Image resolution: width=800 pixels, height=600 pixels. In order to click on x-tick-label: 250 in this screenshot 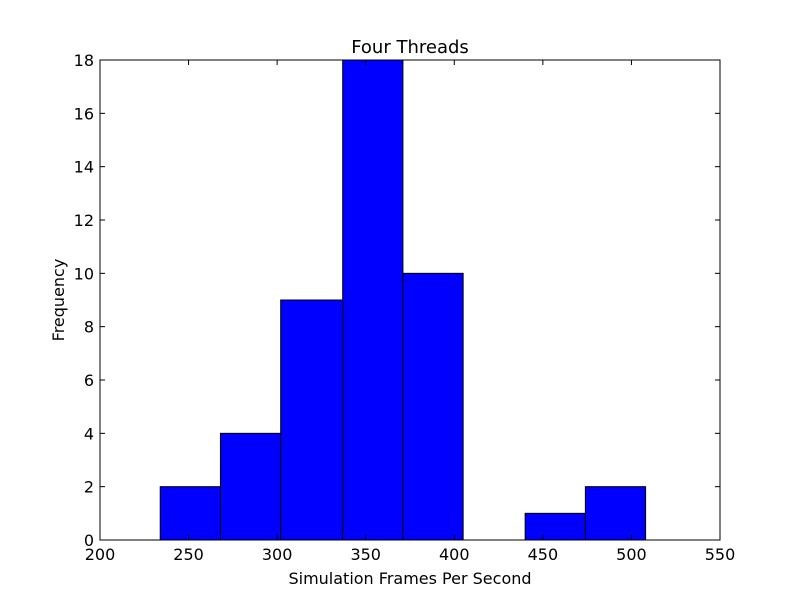, I will do `click(188, 554)`.